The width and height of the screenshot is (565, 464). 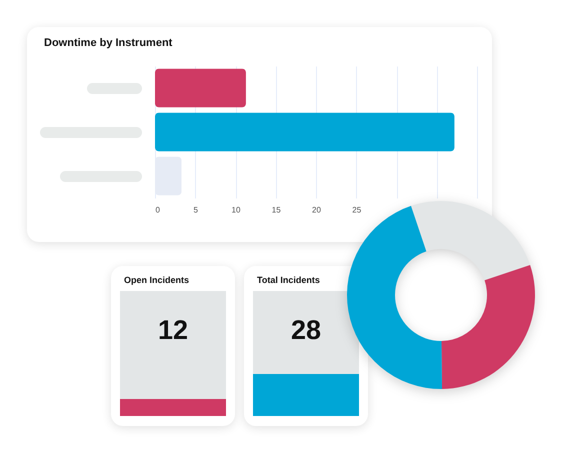 I want to click on x-tick-label: 15, so click(x=277, y=210).